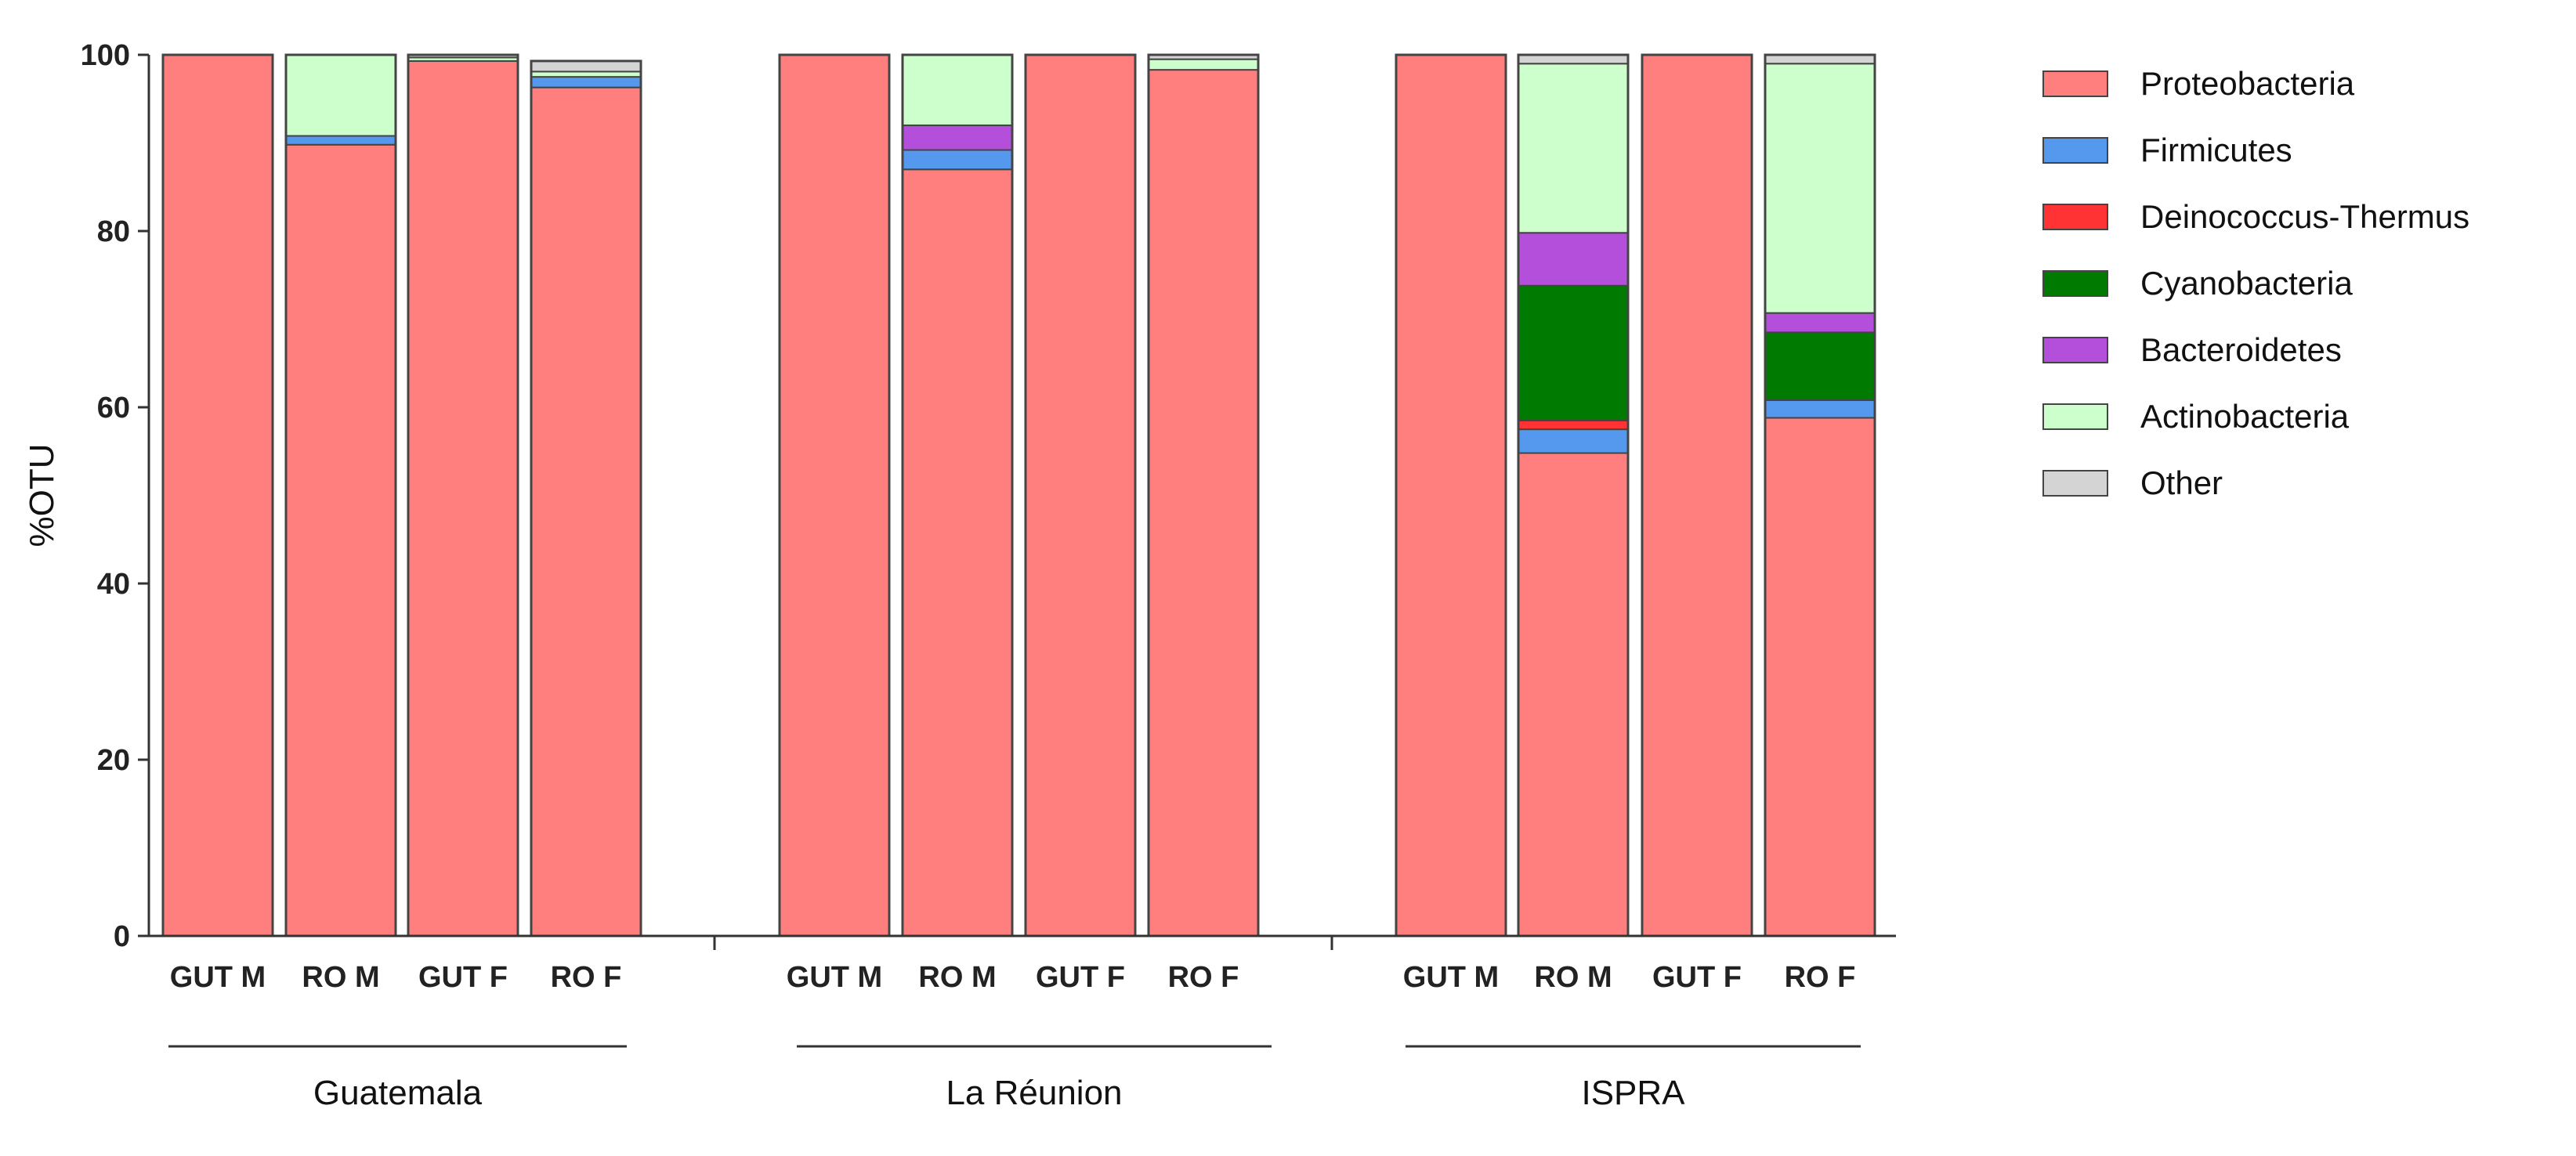  I want to click on group-label: La Réunion, so click(1034, 1093).